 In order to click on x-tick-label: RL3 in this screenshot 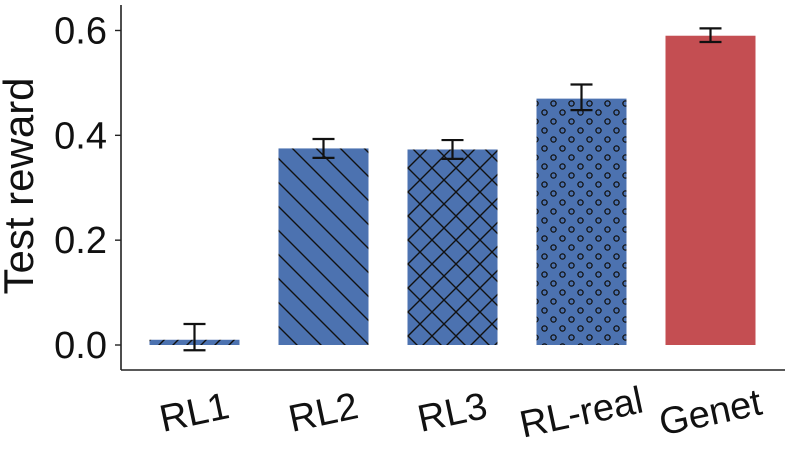, I will do `click(452, 413)`.